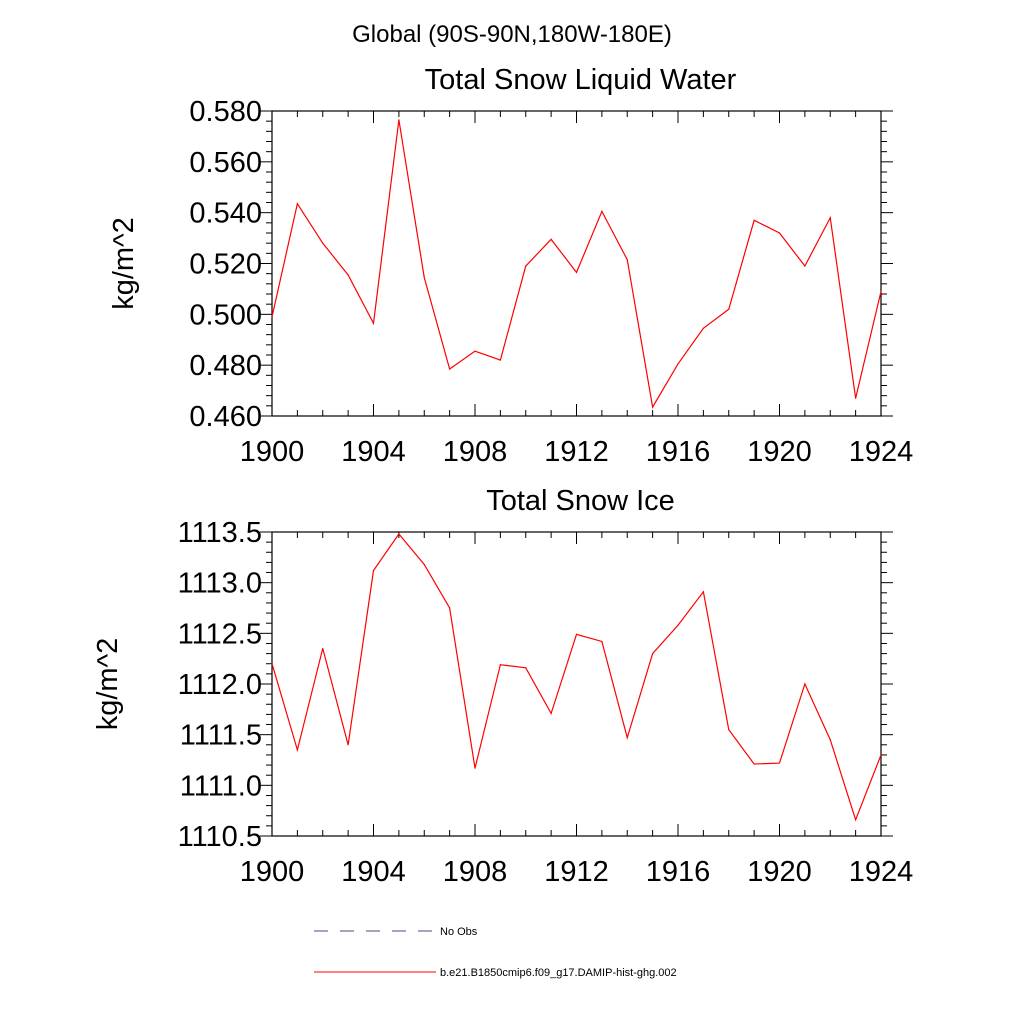 The height and width of the screenshot is (1029, 1024). Describe the element at coordinates (225, 214) in the screenshot. I see `y-tick-label: 0.540` at that location.